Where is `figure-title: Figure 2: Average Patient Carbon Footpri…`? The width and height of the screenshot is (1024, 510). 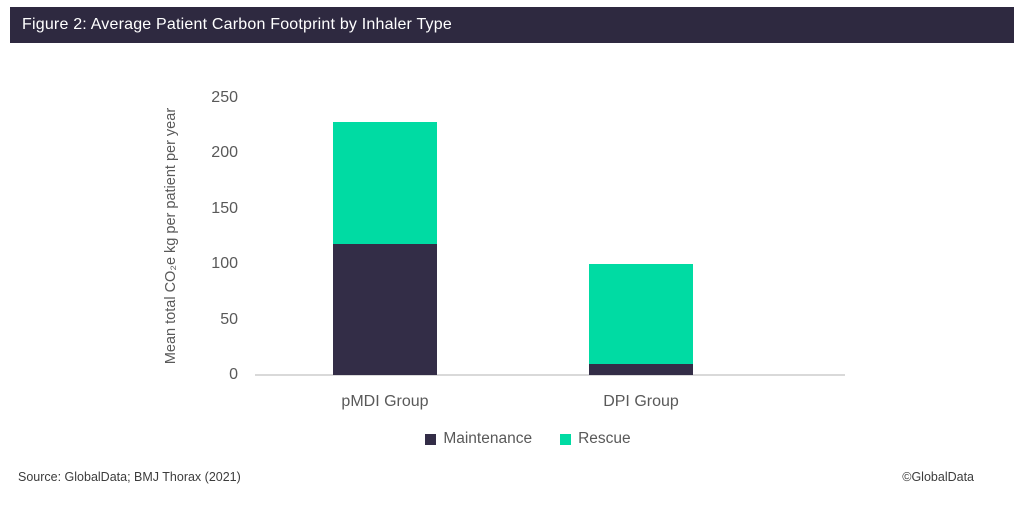
figure-title: Figure 2: Average Patient Carbon Footpri… is located at coordinates (237, 24).